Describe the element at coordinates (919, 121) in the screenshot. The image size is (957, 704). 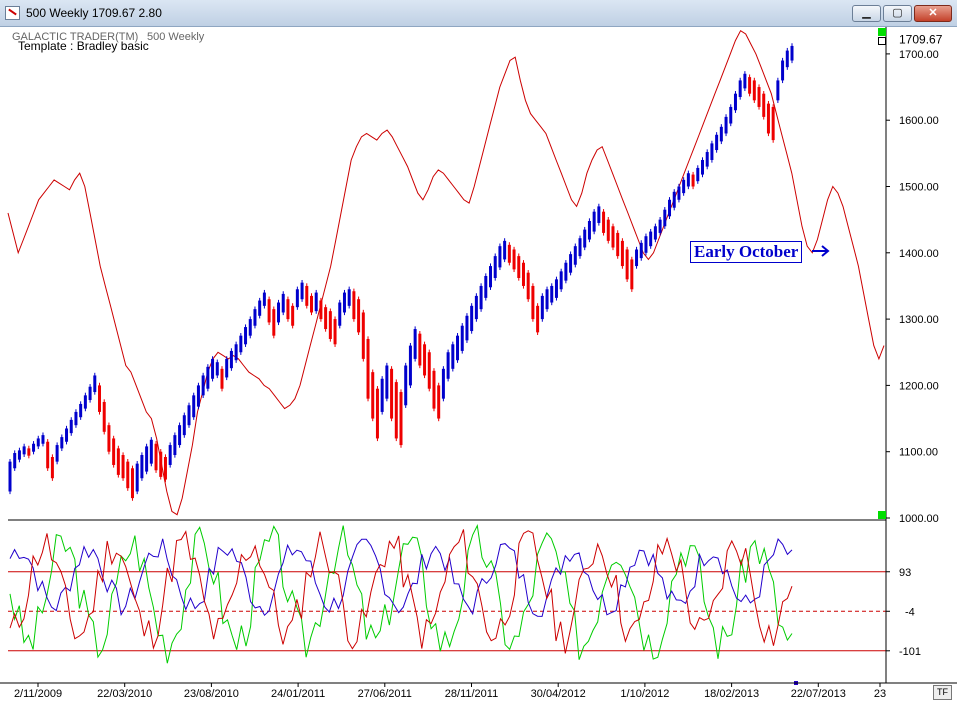
I see `y-tick-label: 1600.00` at that location.